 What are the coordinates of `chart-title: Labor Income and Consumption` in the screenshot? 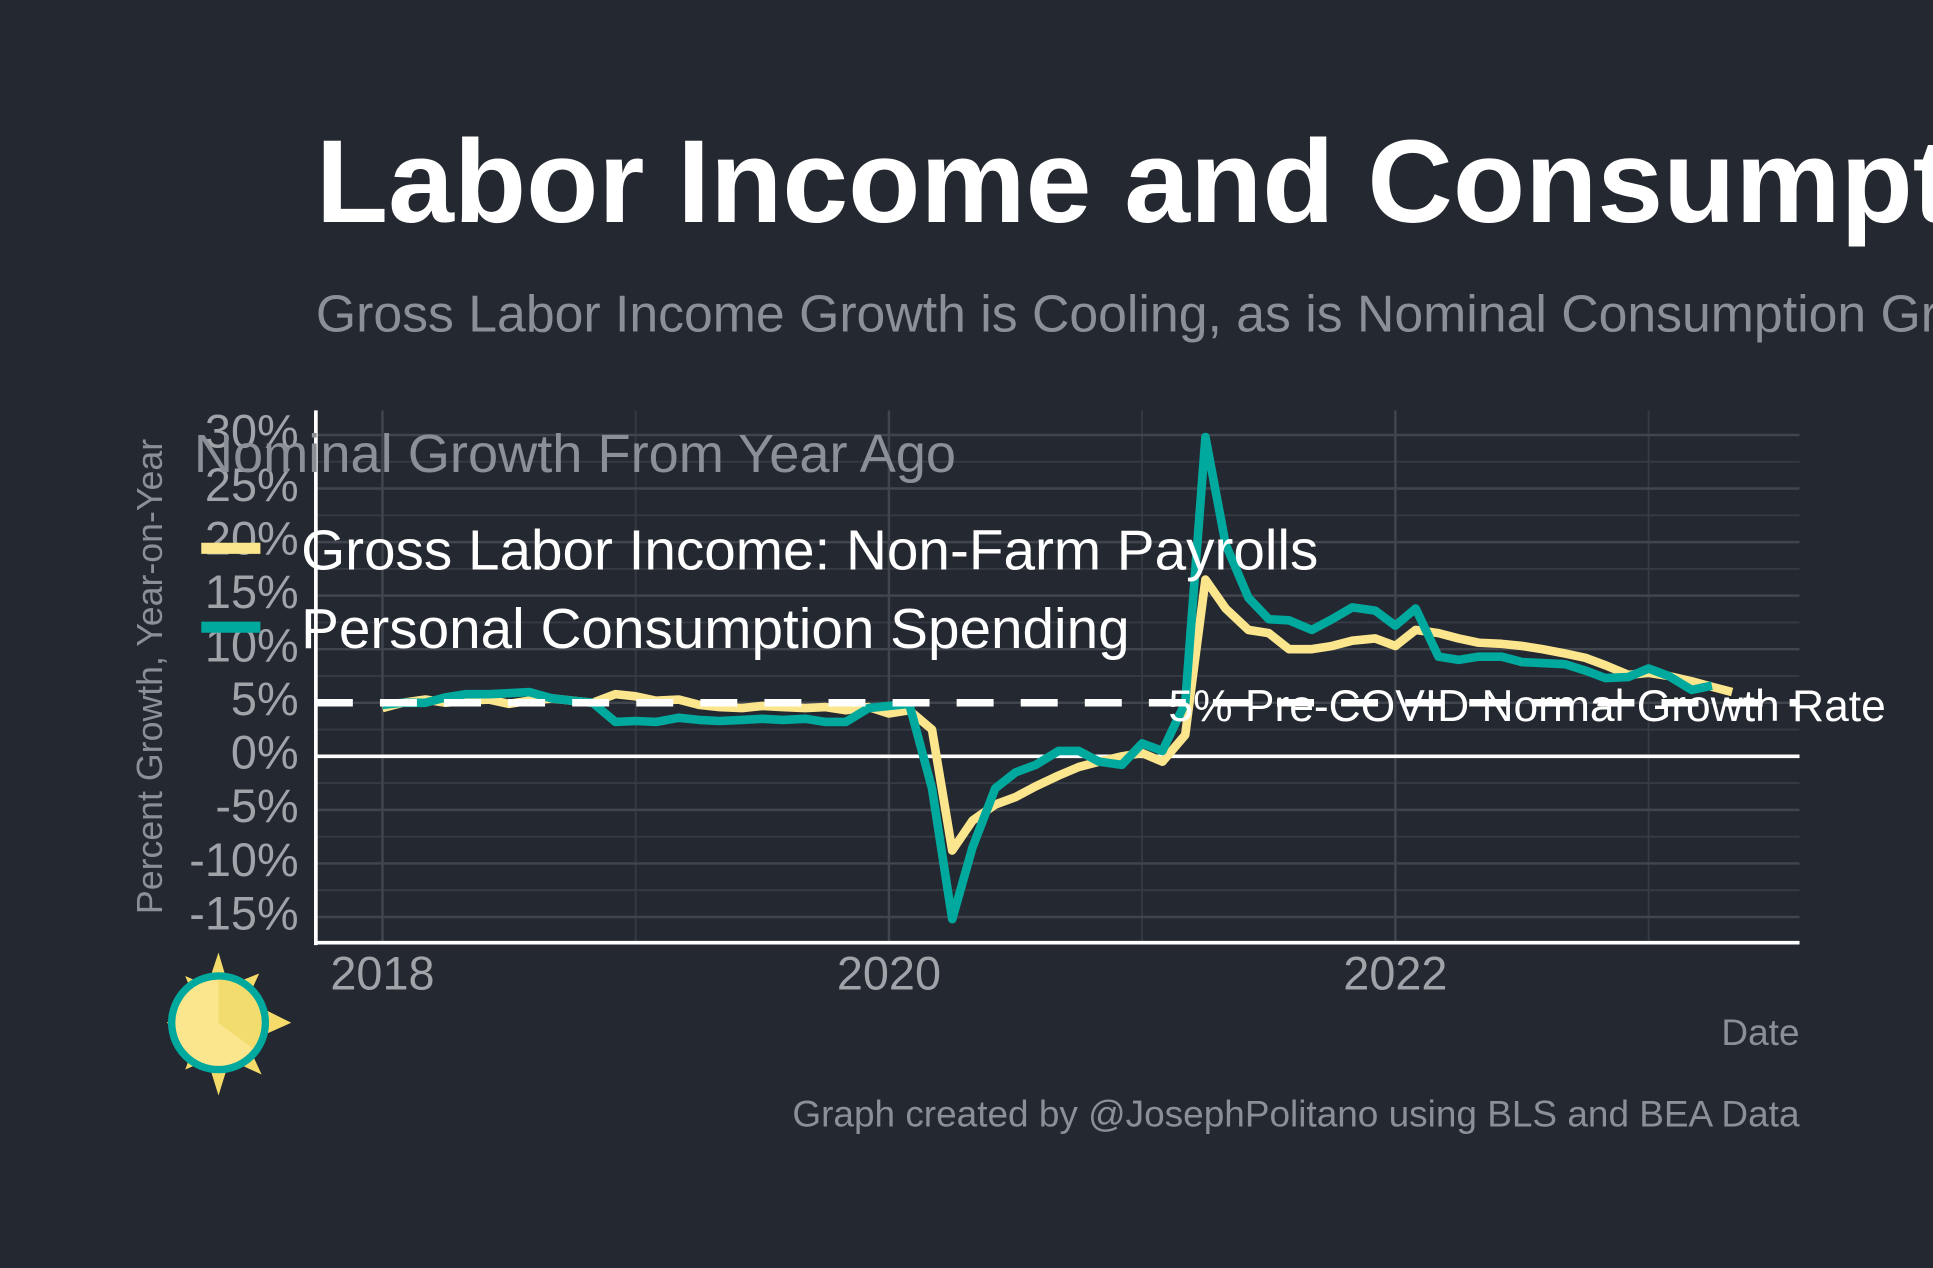 It's located at (1124, 182).